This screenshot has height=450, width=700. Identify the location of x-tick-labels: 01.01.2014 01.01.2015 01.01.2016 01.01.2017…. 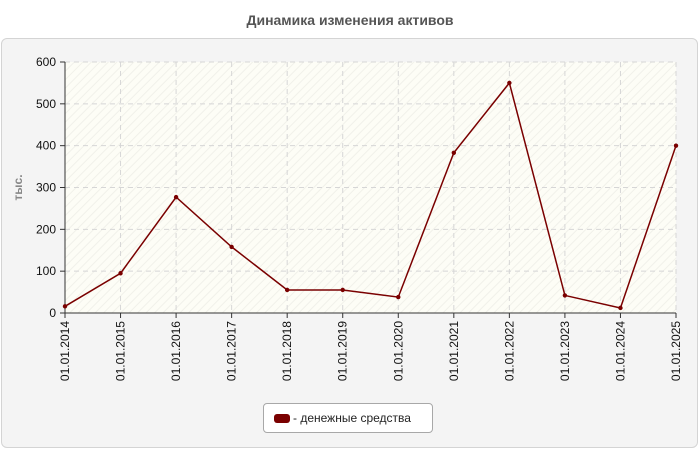
(370, 351).